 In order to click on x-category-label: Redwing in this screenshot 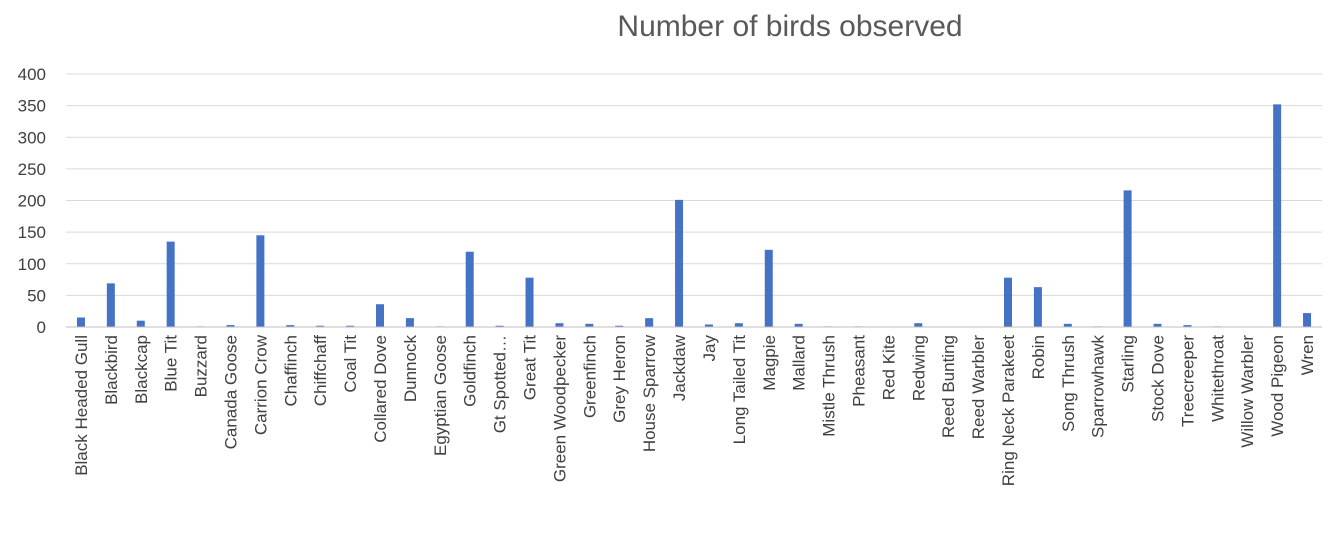, I will do `click(918, 368)`.